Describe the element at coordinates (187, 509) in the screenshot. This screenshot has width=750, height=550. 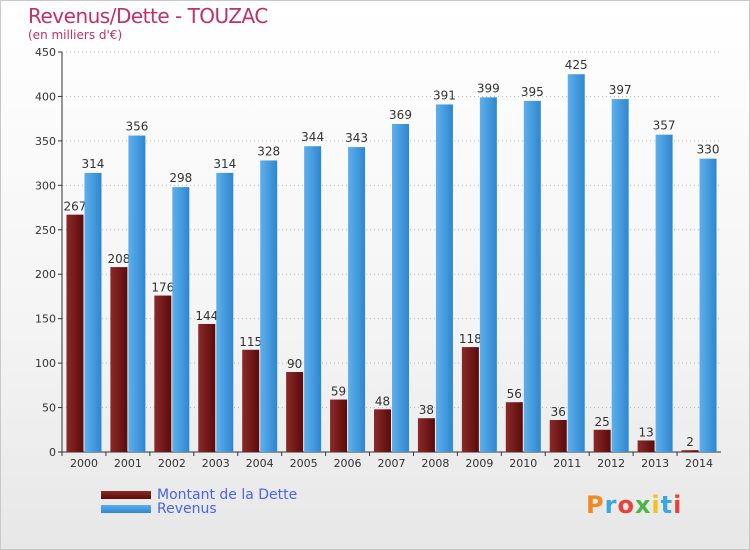
I see `legend-label-revenus: Revenus` at that location.